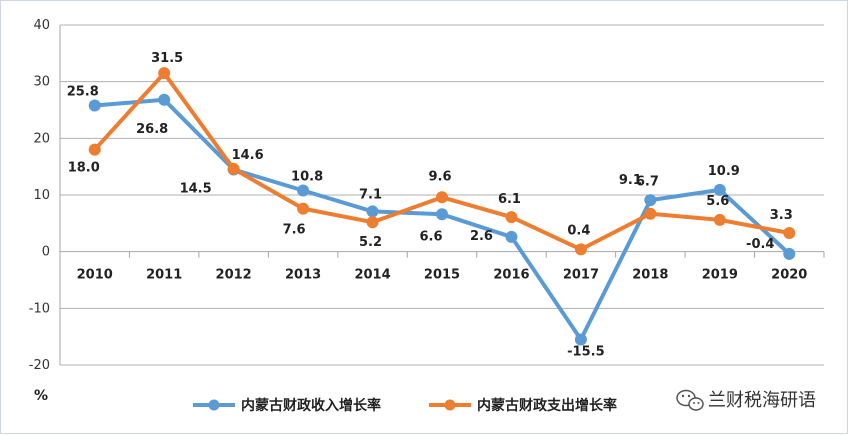 The width and height of the screenshot is (848, 435). I want to click on watermark: 兰财税海研语, so click(746, 400).